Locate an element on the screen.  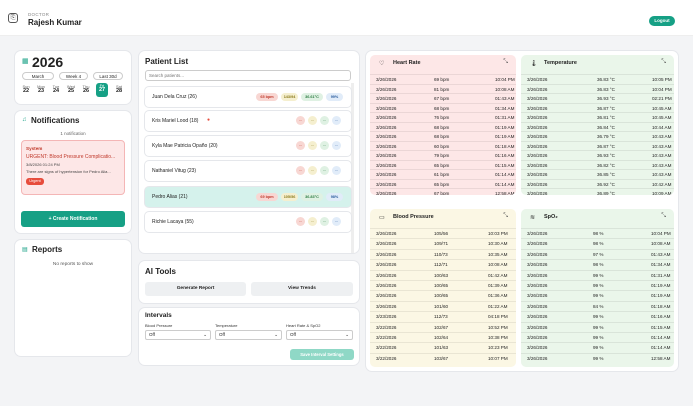
temp-badge: 36.83°C is located at coordinates (312, 197).